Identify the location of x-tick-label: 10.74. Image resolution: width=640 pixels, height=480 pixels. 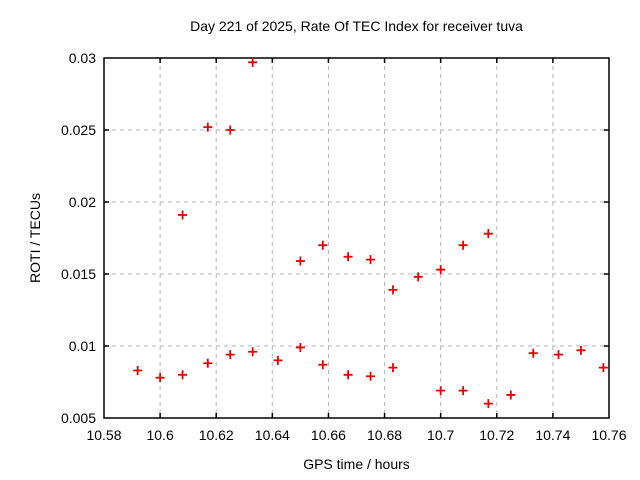
(553, 435).